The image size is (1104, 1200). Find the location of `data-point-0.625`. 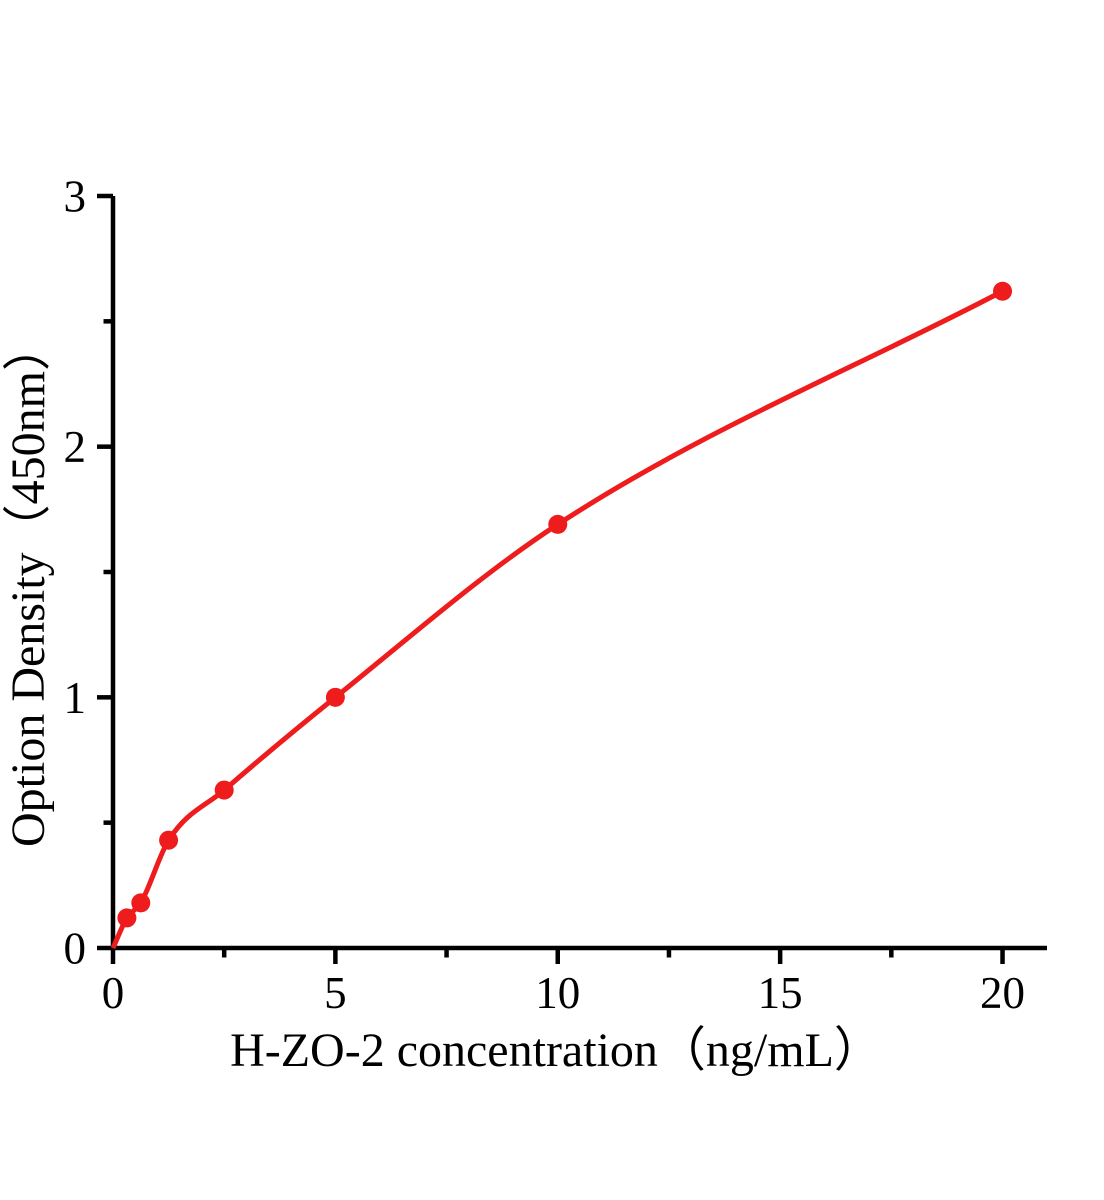

data-point-0.625 is located at coordinates (141, 903).